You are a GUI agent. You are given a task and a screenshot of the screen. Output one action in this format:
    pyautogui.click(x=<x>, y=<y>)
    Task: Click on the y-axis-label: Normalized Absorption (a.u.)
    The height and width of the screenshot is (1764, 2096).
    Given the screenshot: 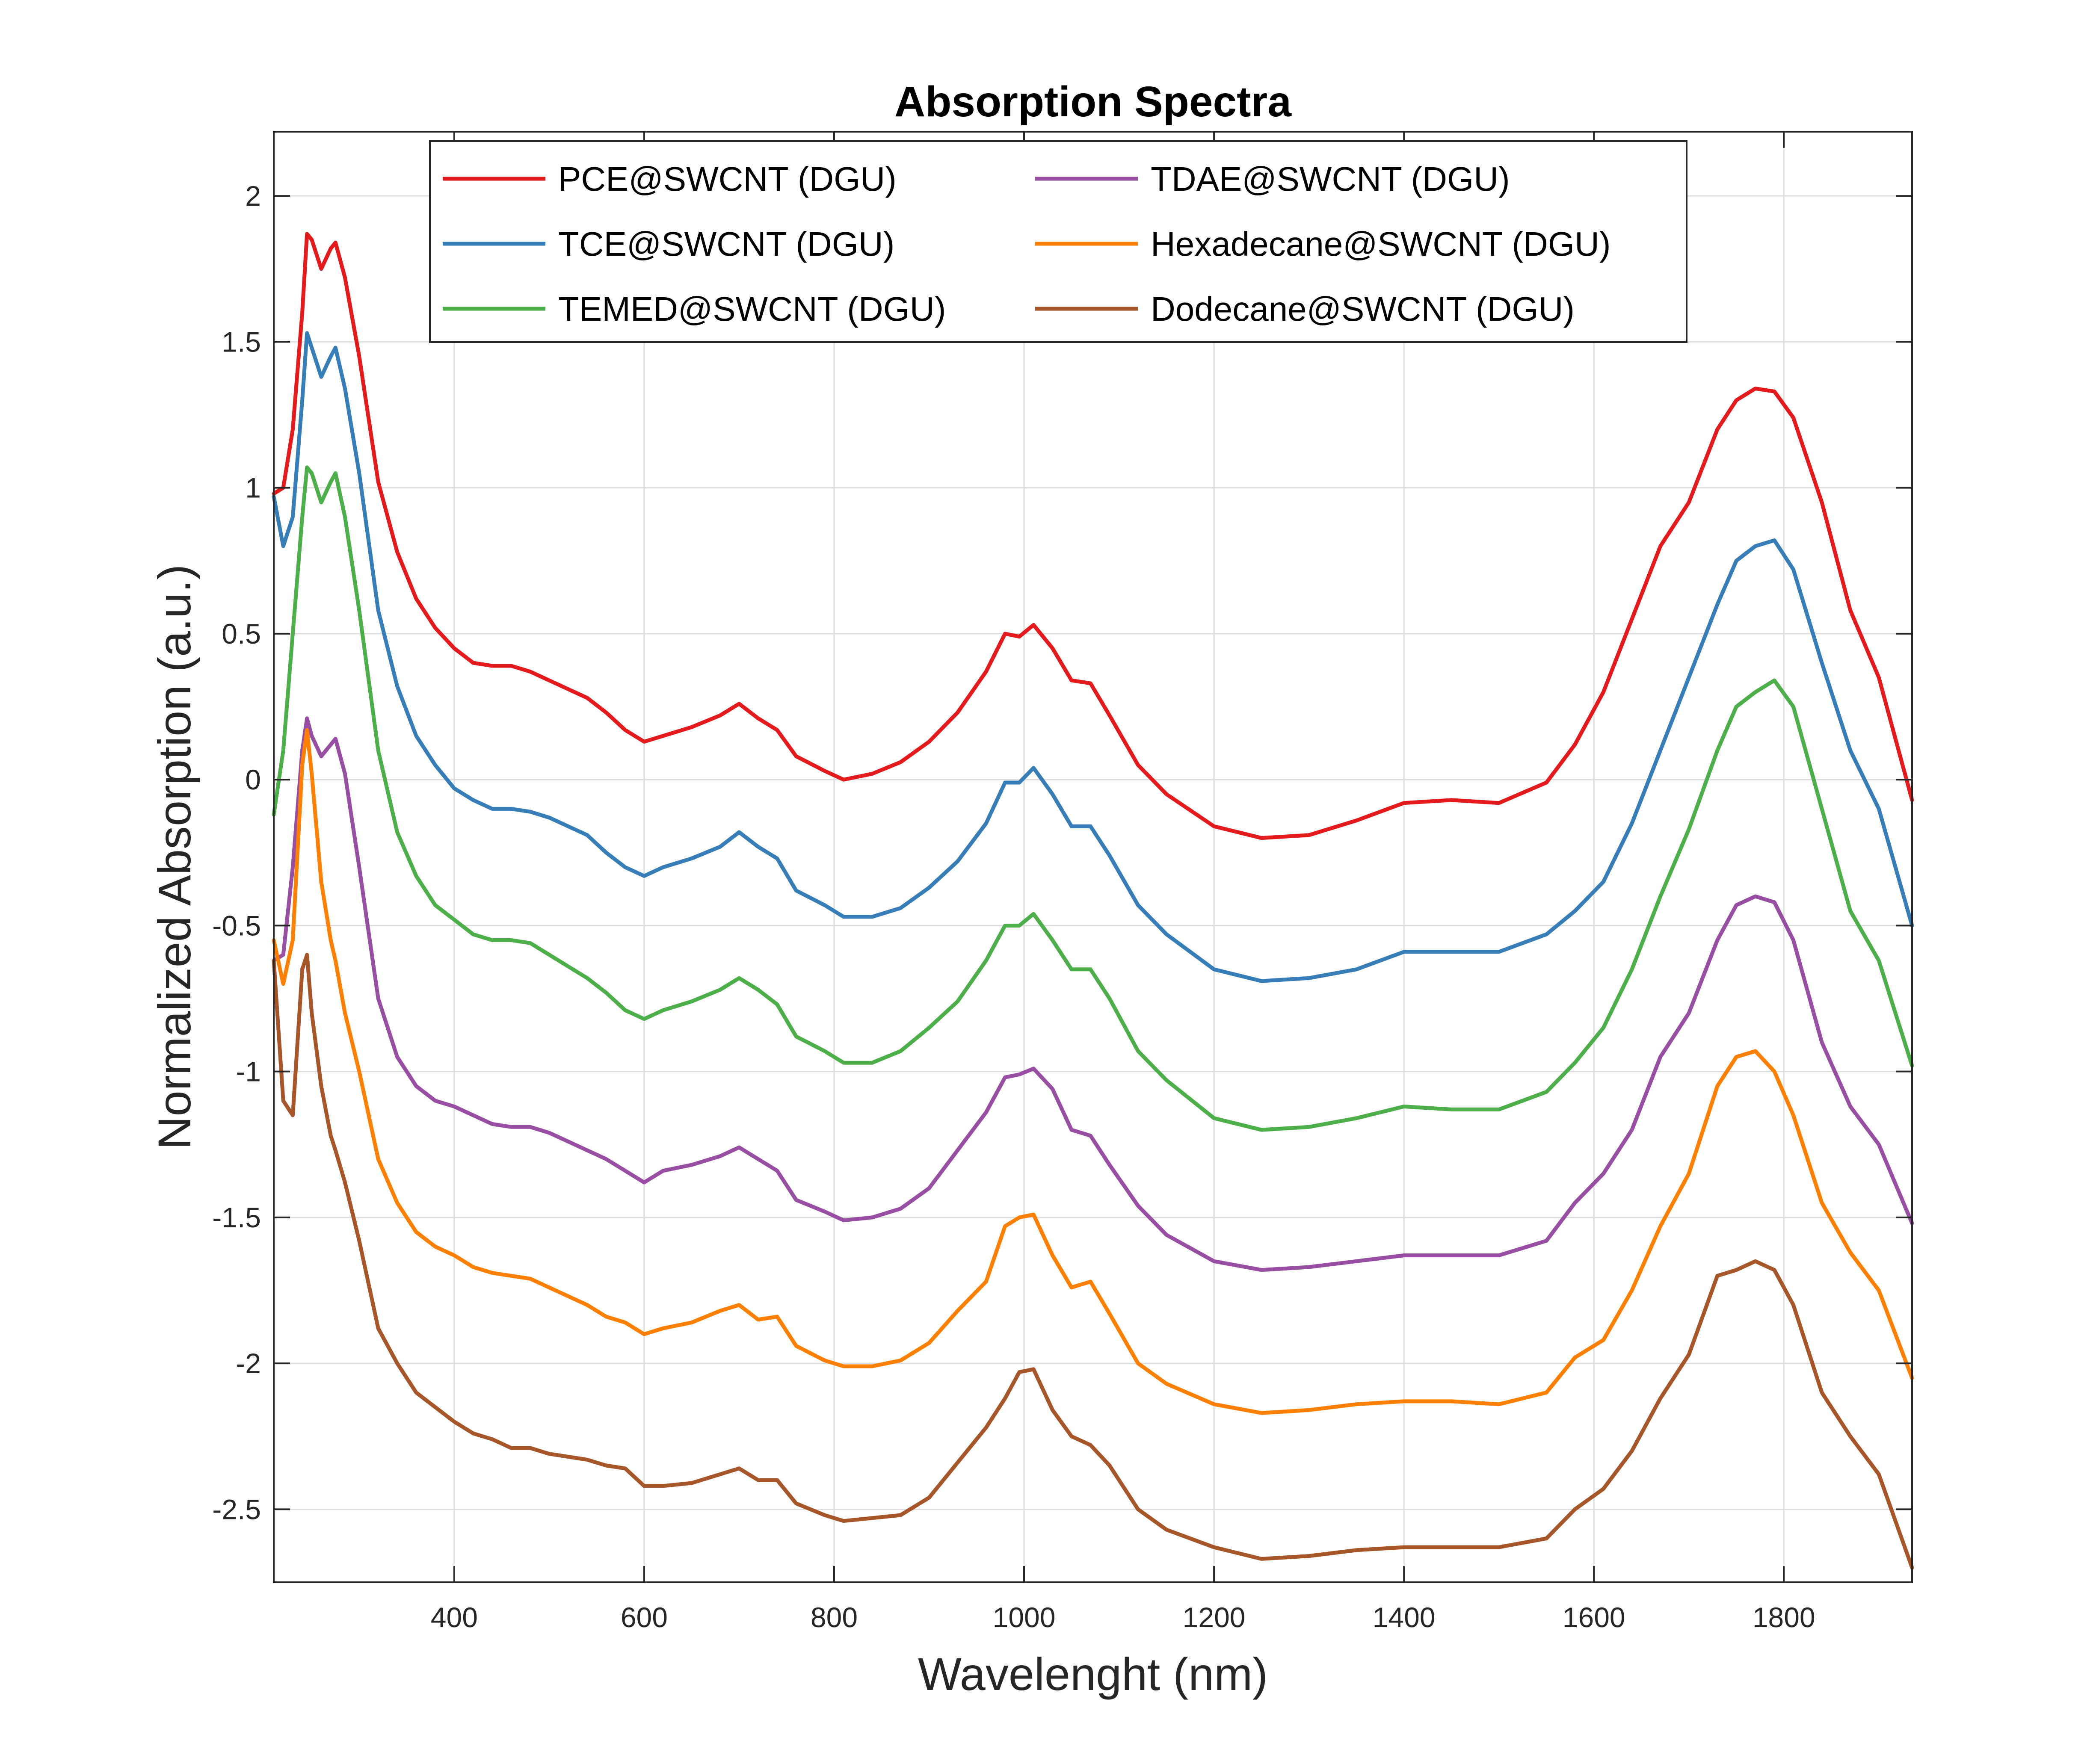 What is the action you would take?
    pyautogui.click(x=174, y=857)
    